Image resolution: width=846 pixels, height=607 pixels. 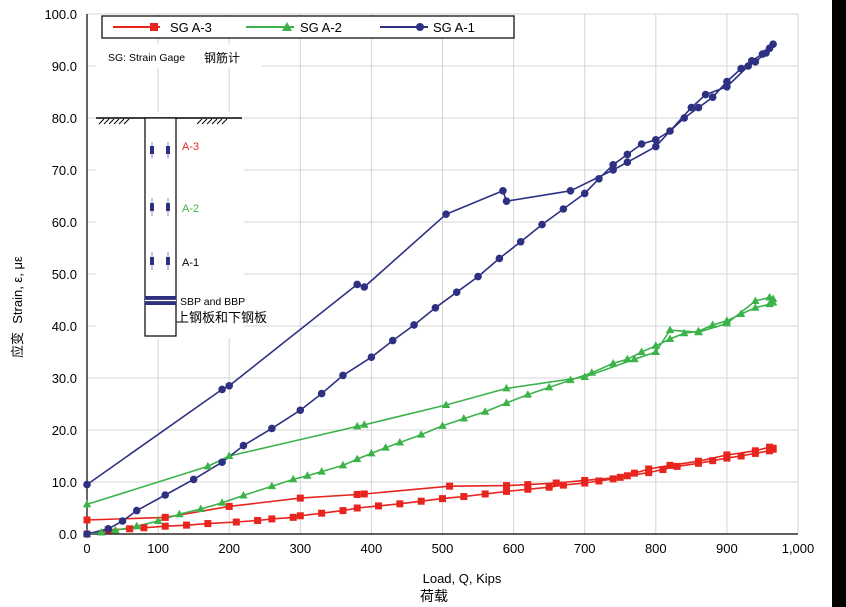 What do you see at coordinates (798, 548) in the screenshot?
I see `x-tick-label: 1,000` at bounding box center [798, 548].